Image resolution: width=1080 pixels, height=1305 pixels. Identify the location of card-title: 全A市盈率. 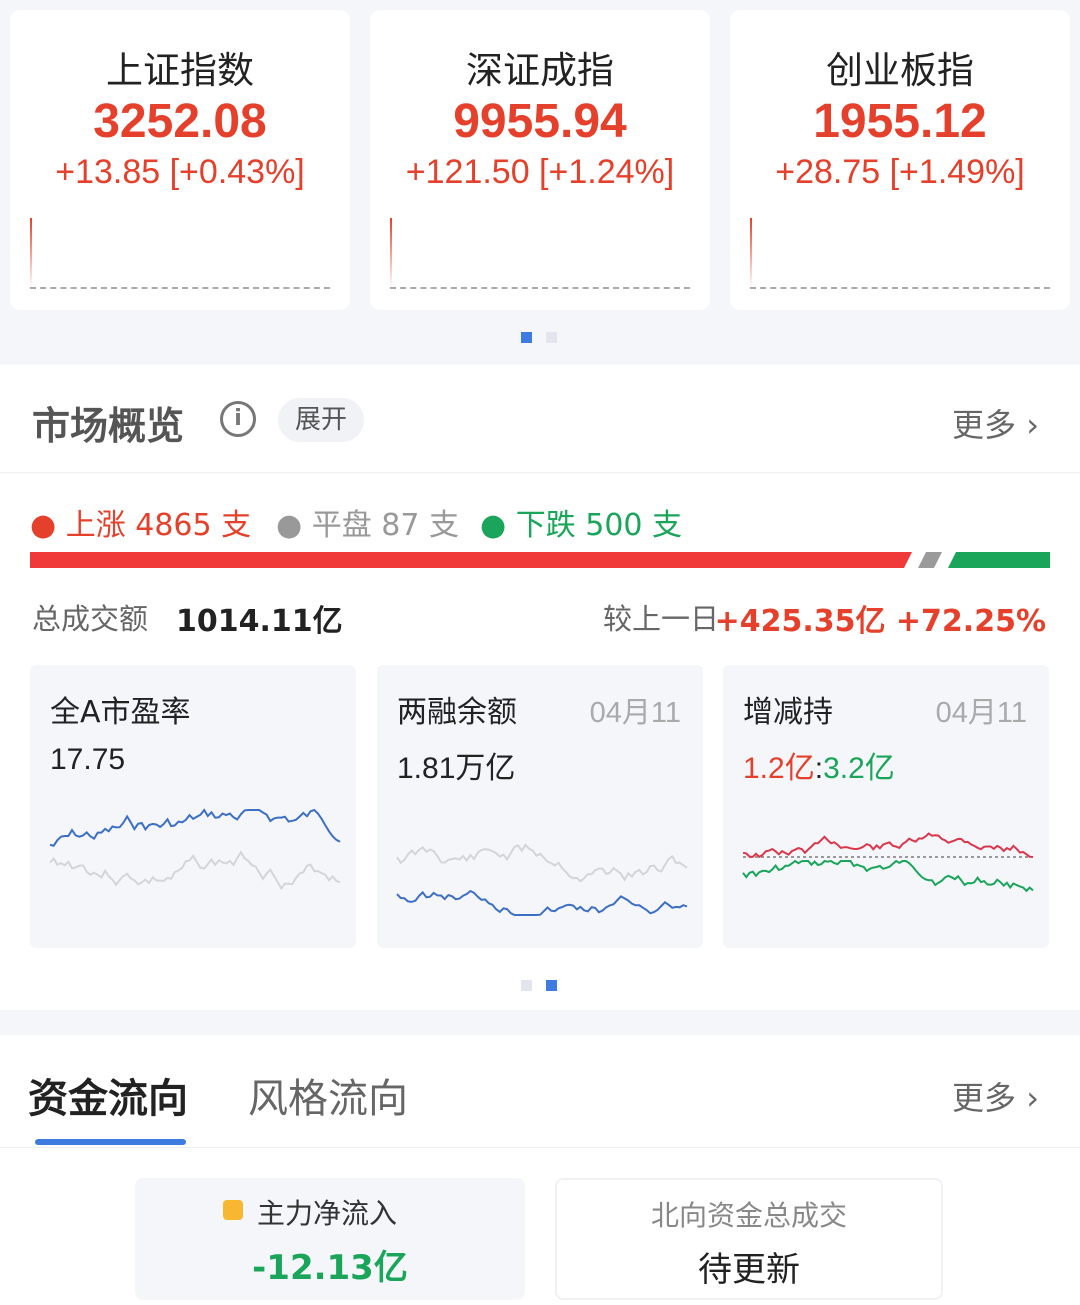
(120, 712).